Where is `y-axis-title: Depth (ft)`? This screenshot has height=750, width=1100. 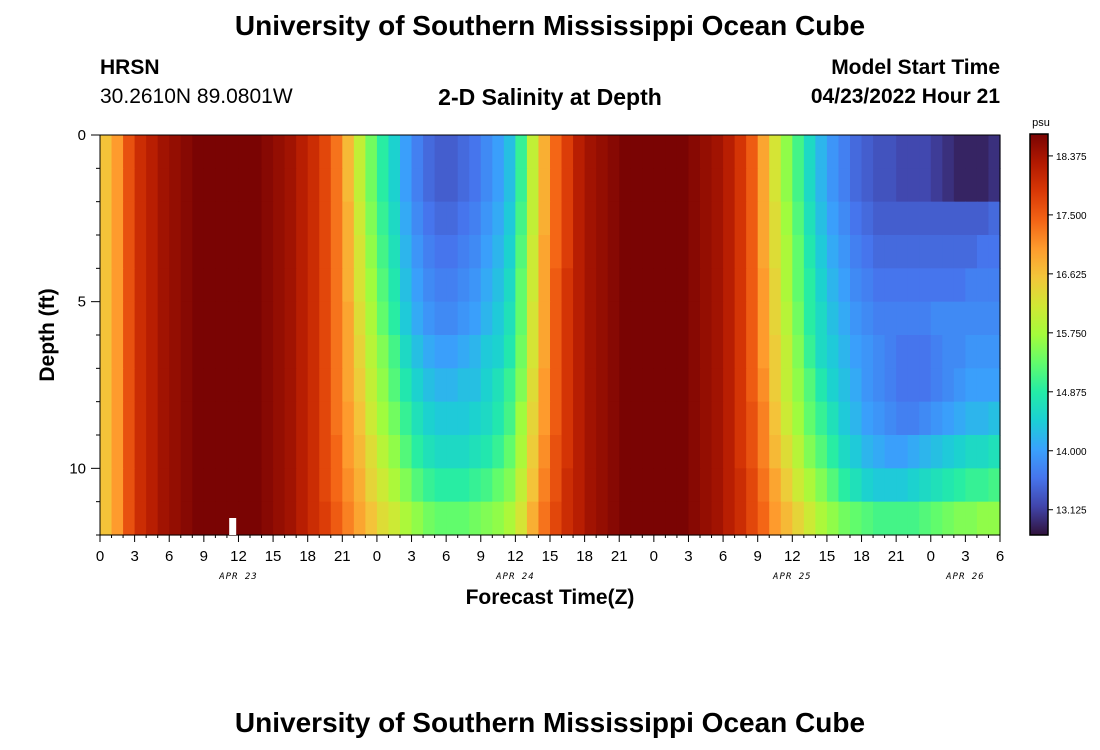 y-axis-title: Depth (ft) is located at coordinates (47, 334).